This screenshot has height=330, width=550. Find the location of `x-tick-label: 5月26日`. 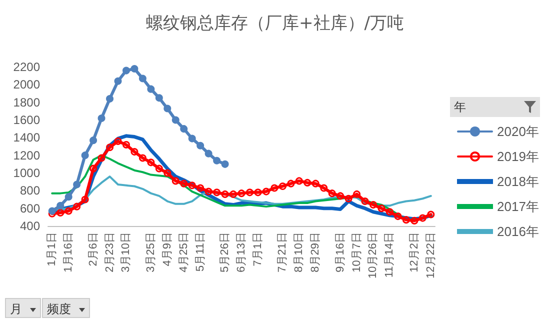

x-tick-label: 5月26日 is located at coordinates (225, 252).